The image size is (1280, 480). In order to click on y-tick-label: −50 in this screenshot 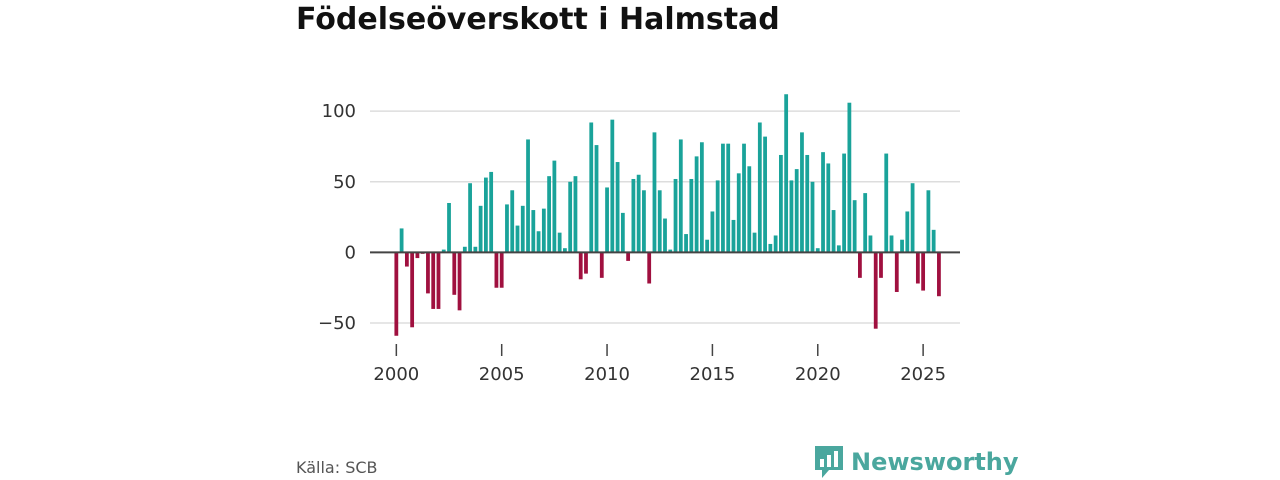, I will do `click(337, 323)`.